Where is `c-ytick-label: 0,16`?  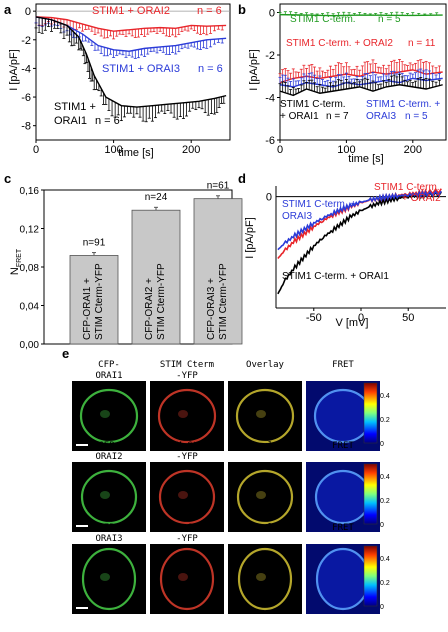
c-ytick-label: 0,16 is located at coordinates (30, 191).